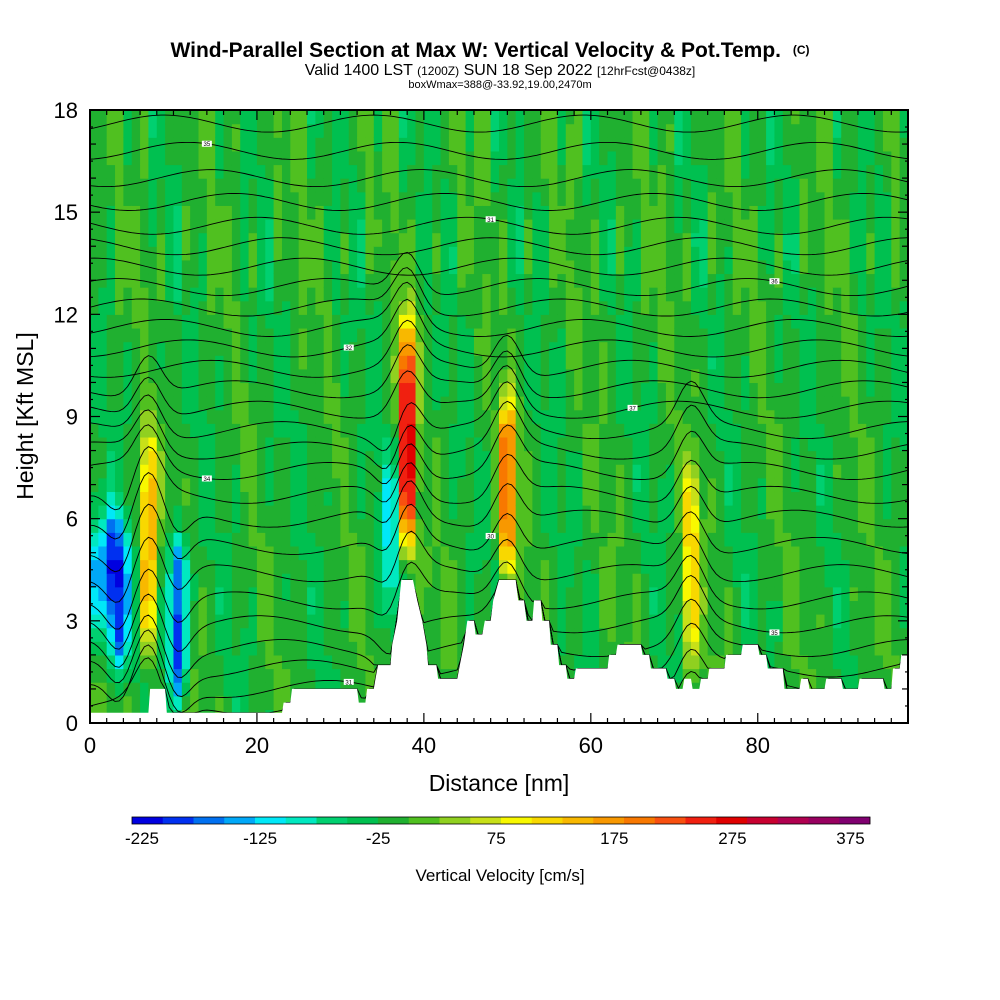  What do you see at coordinates (774, 633) in the screenshot?
I see `isentrope-label: 35` at bounding box center [774, 633].